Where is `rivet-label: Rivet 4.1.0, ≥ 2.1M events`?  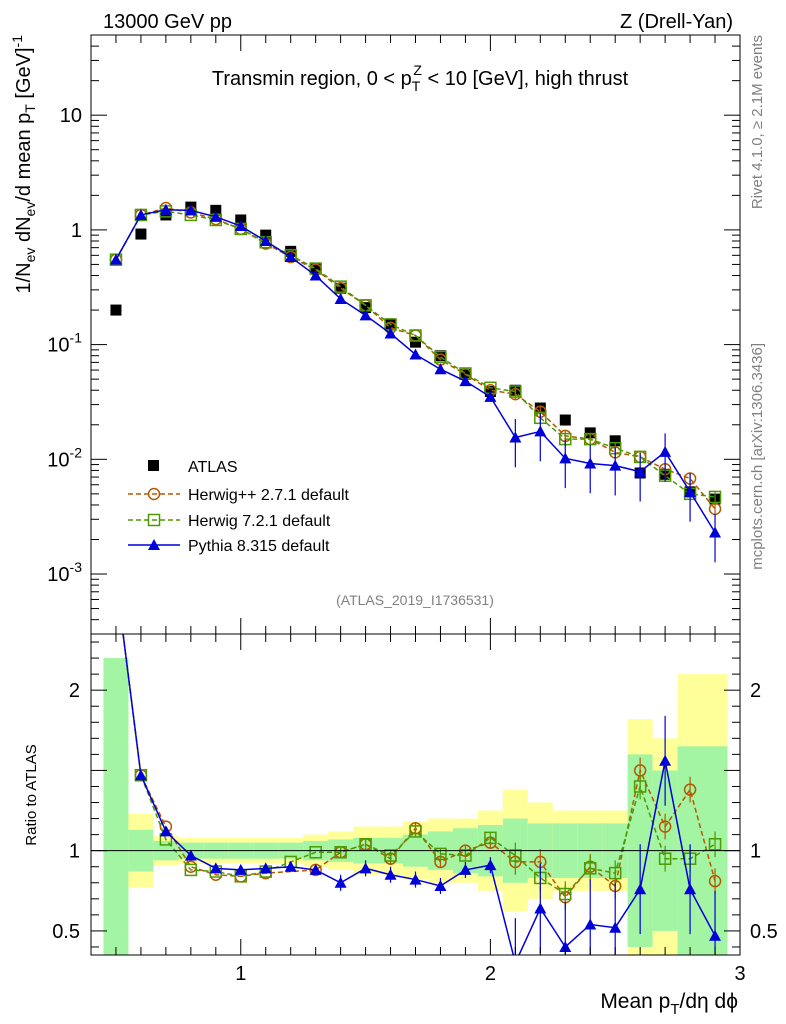 rivet-label: Rivet 4.1.0, ≥ 2.1M events is located at coordinates (757, 122).